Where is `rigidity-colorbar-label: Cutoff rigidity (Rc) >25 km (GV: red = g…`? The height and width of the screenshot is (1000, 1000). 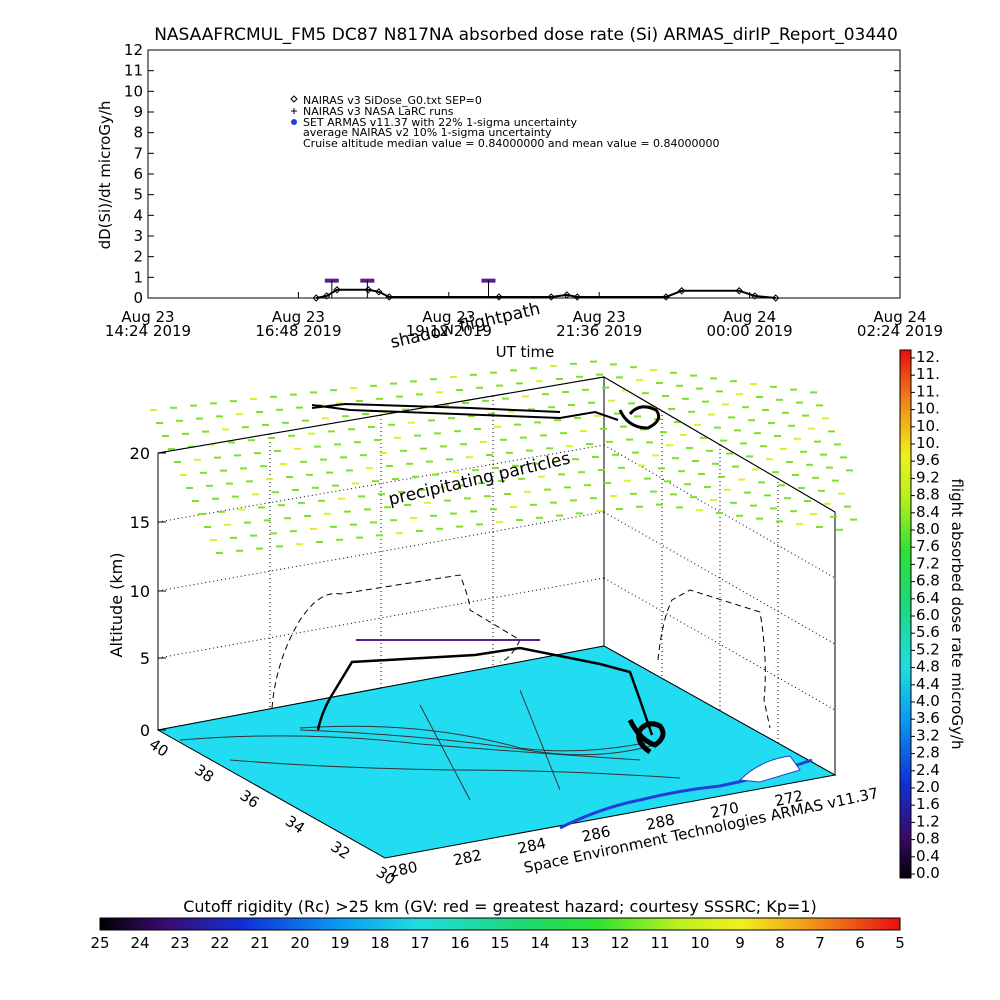
rigidity-colorbar-label: Cutoff rigidity (Rc) >25 km (GV: red = g… is located at coordinates (500, 906).